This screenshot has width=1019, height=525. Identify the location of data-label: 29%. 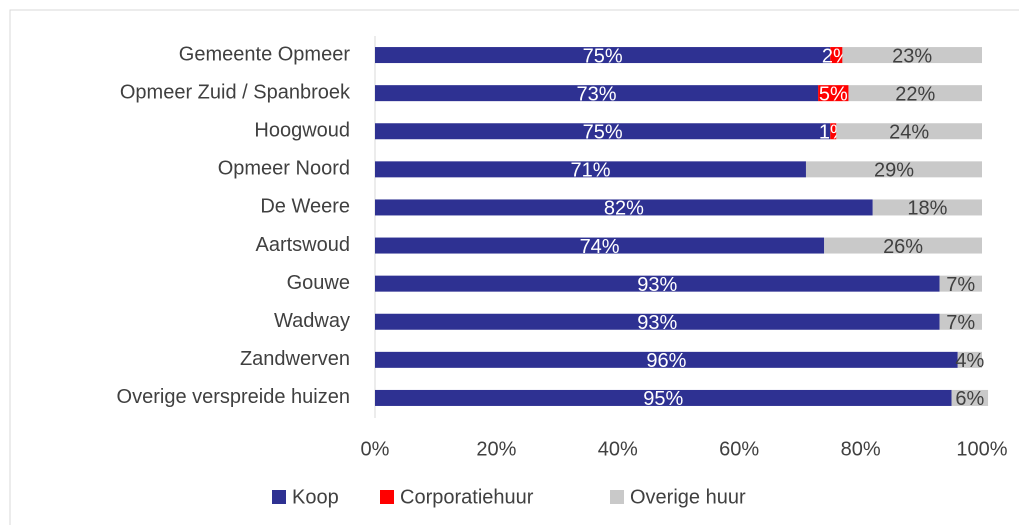
(894, 171).